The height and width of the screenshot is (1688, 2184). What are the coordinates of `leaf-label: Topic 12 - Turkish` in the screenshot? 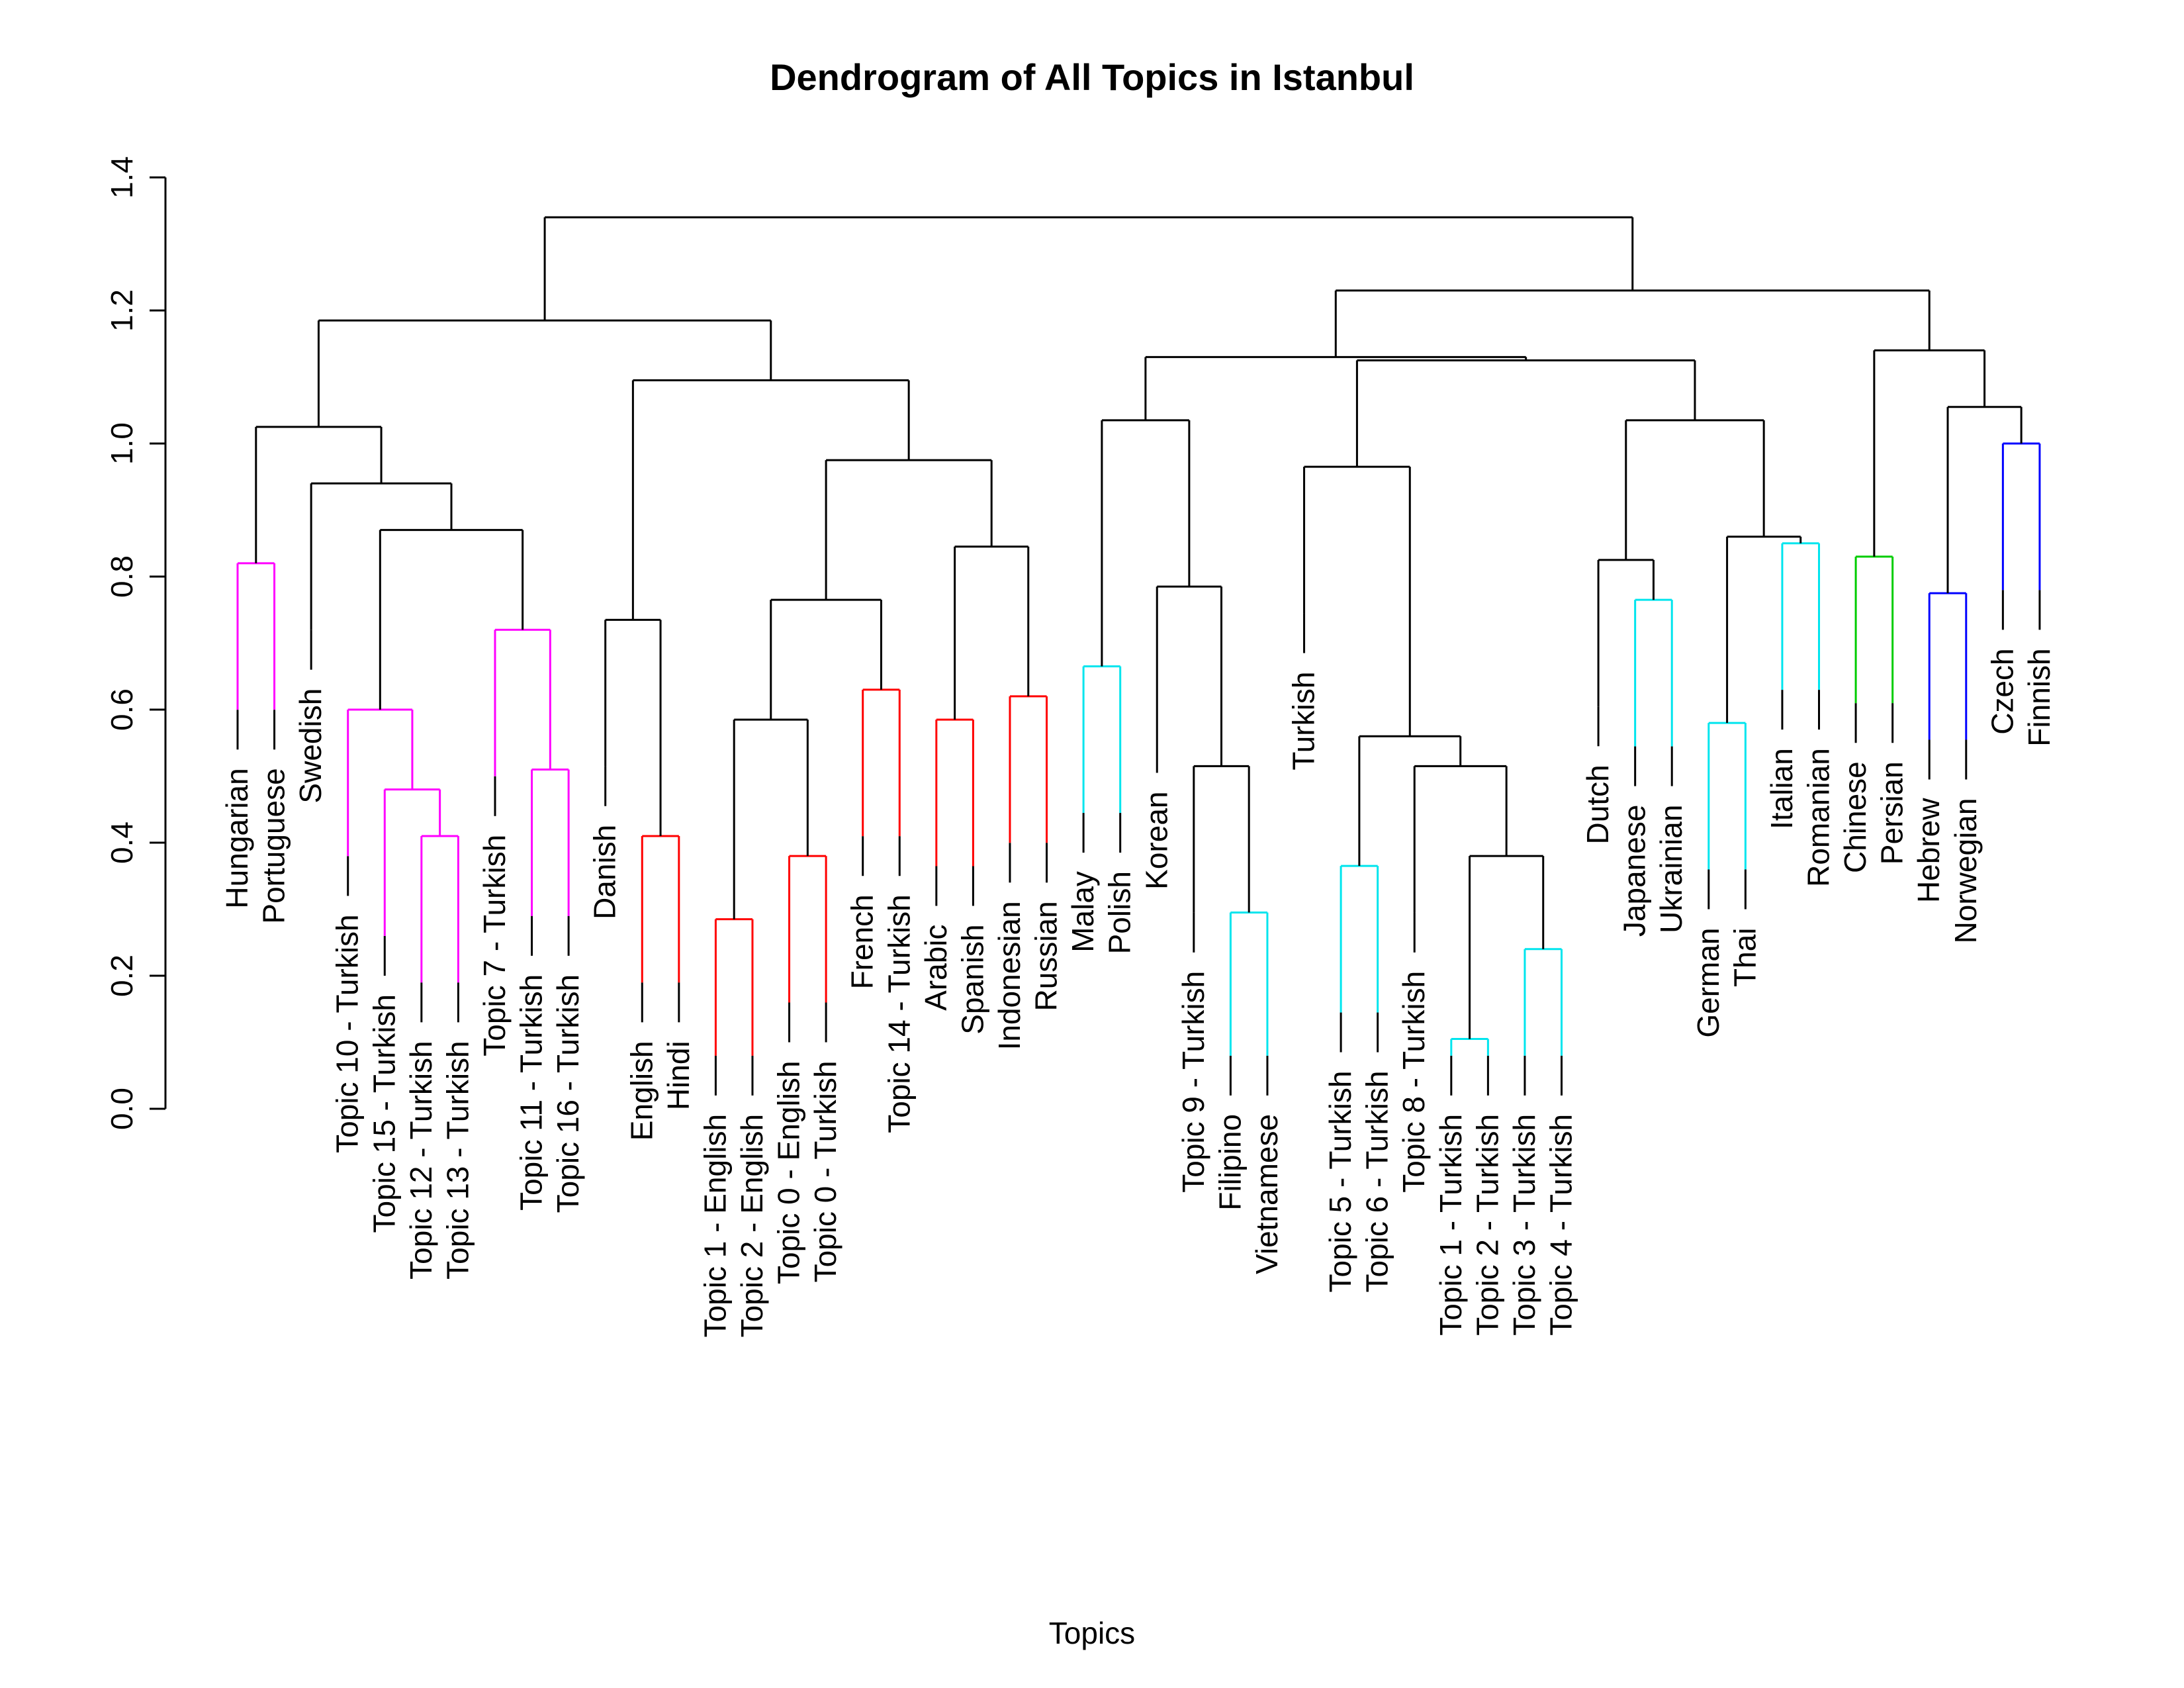 It's located at (421, 1160).